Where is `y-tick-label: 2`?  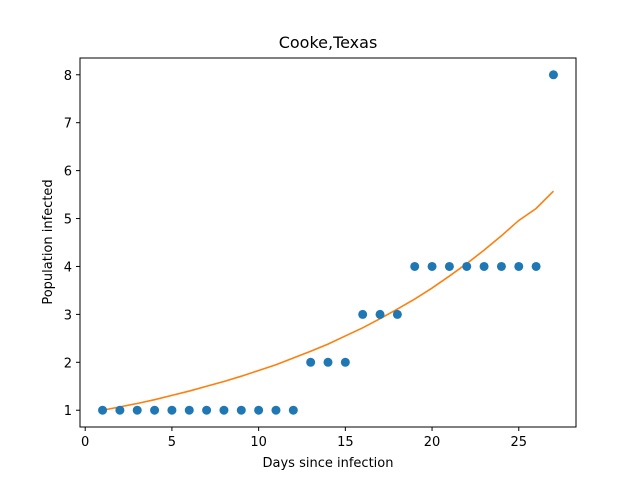
y-tick-label: 2 is located at coordinates (68, 363).